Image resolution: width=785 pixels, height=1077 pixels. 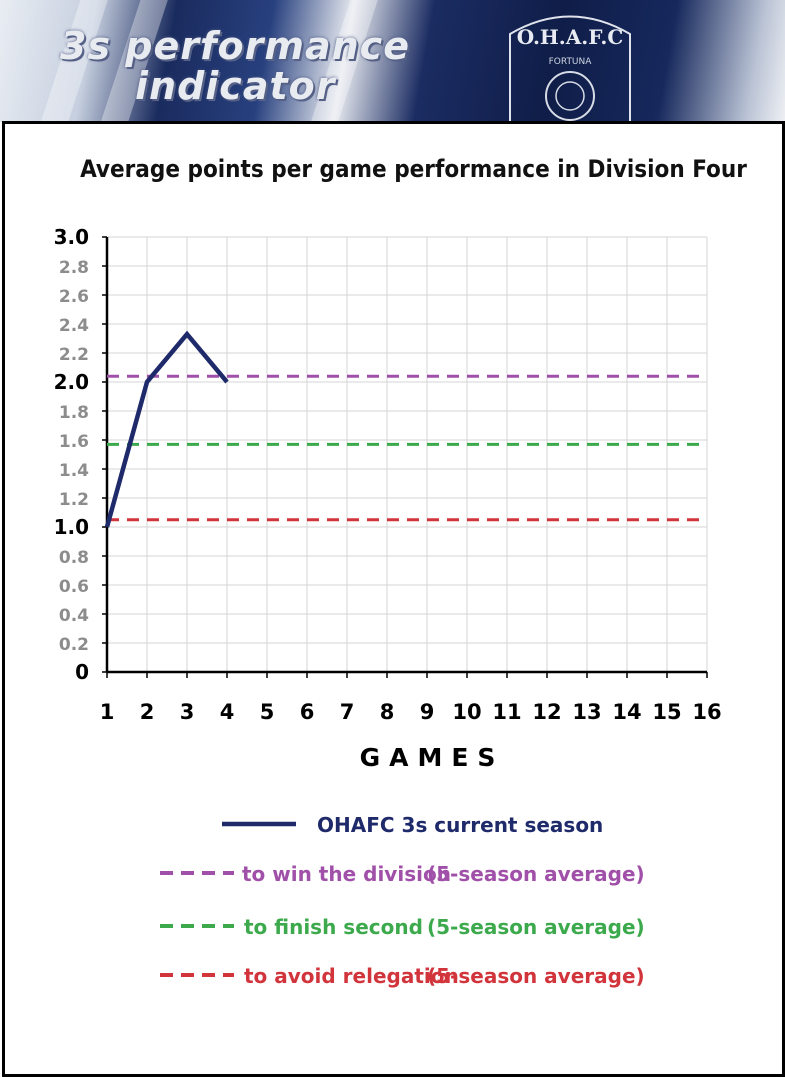 I want to click on series-line, so click(x=166, y=429).